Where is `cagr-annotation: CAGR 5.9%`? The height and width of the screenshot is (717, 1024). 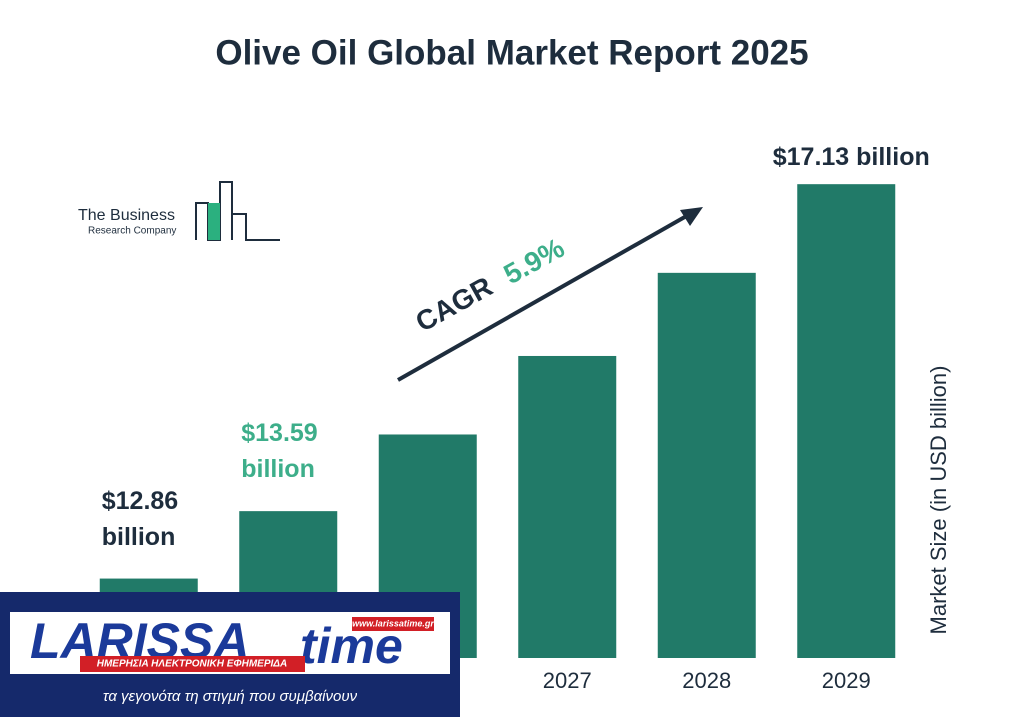
cagr-annotation: CAGR 5.9% is located at coordinates (550, 294).